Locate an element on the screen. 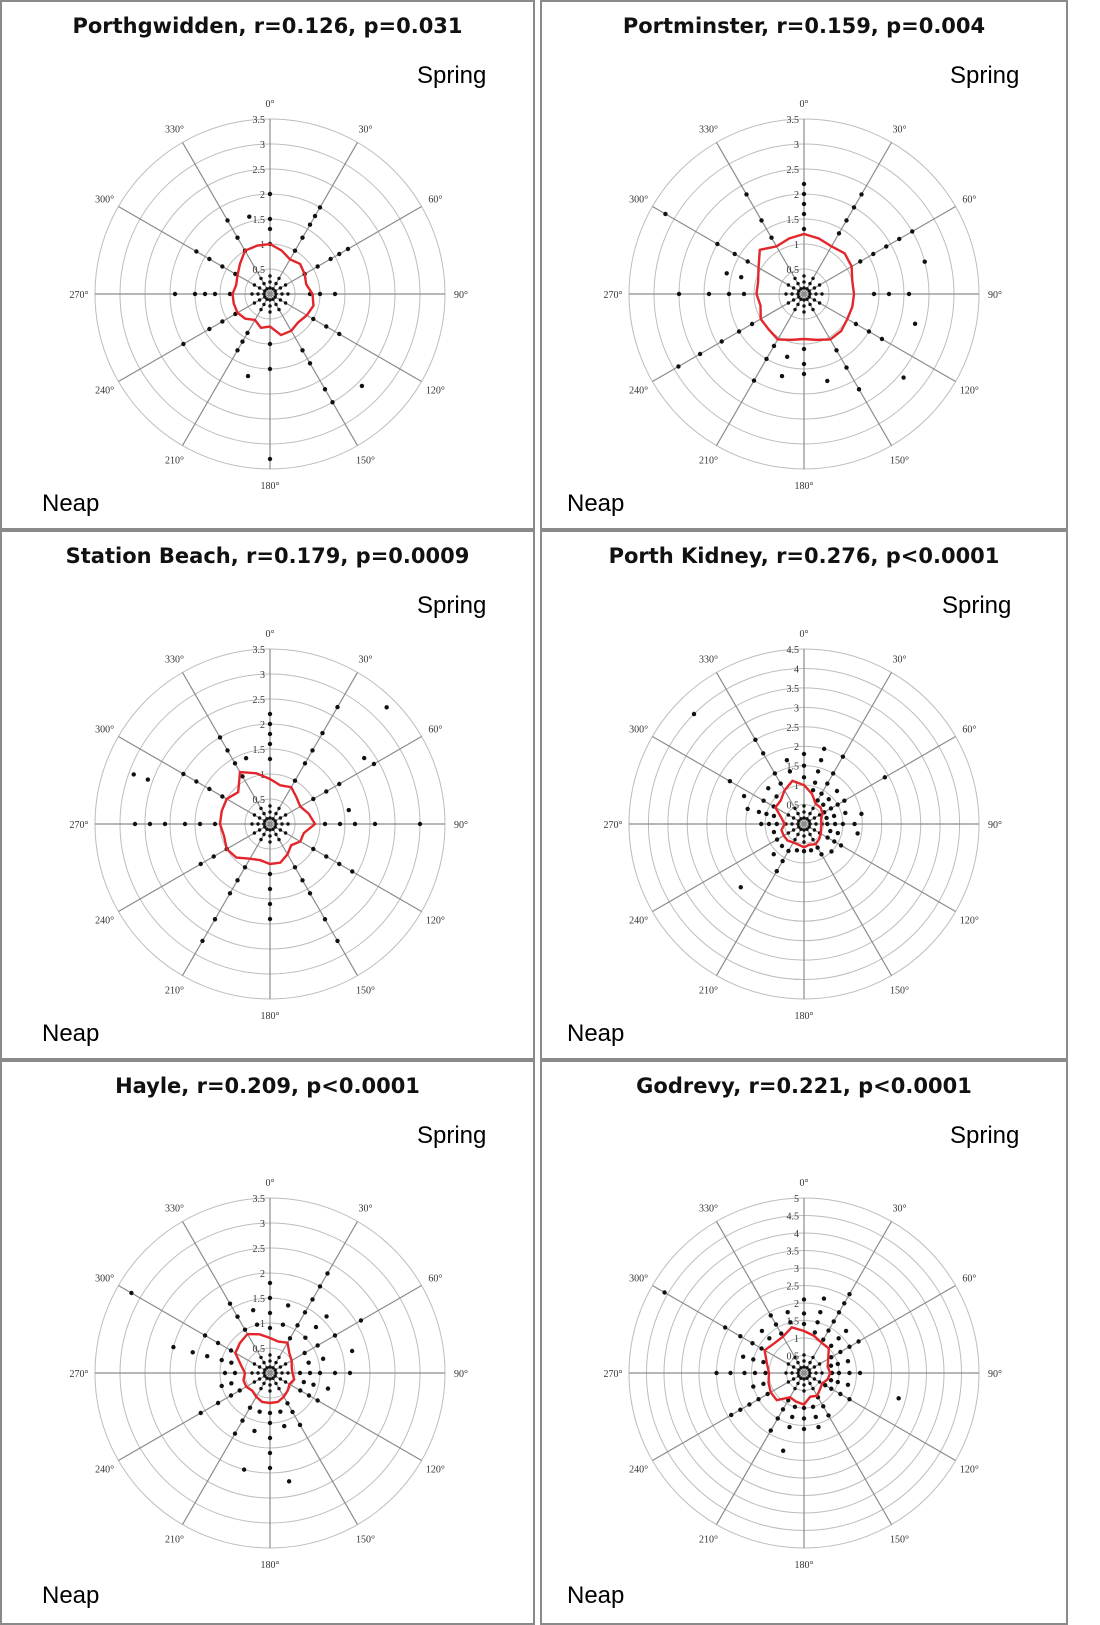 Image resolution: width=1100 pixels, height=1625 pixels. radial-tick-label: 3.5 is located at coordinates (793, 120).